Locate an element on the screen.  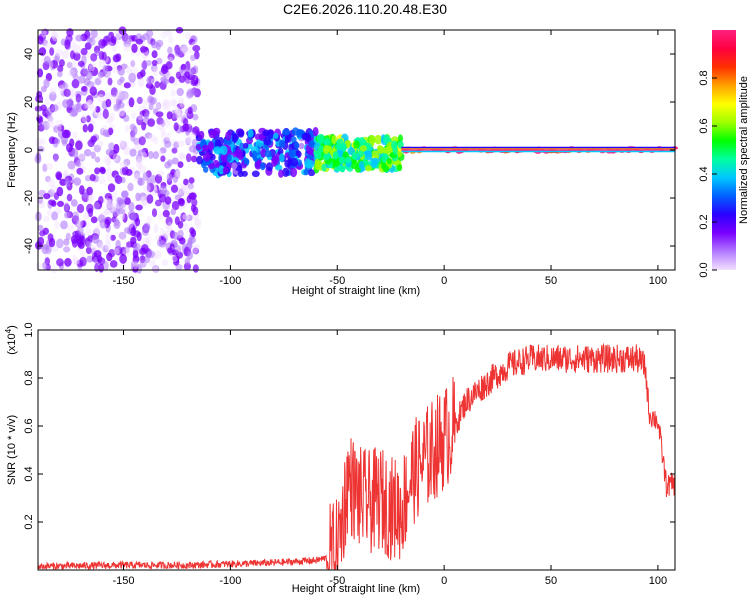
snr-y-multiplier: (x104) is located at coordinates (11, 340).